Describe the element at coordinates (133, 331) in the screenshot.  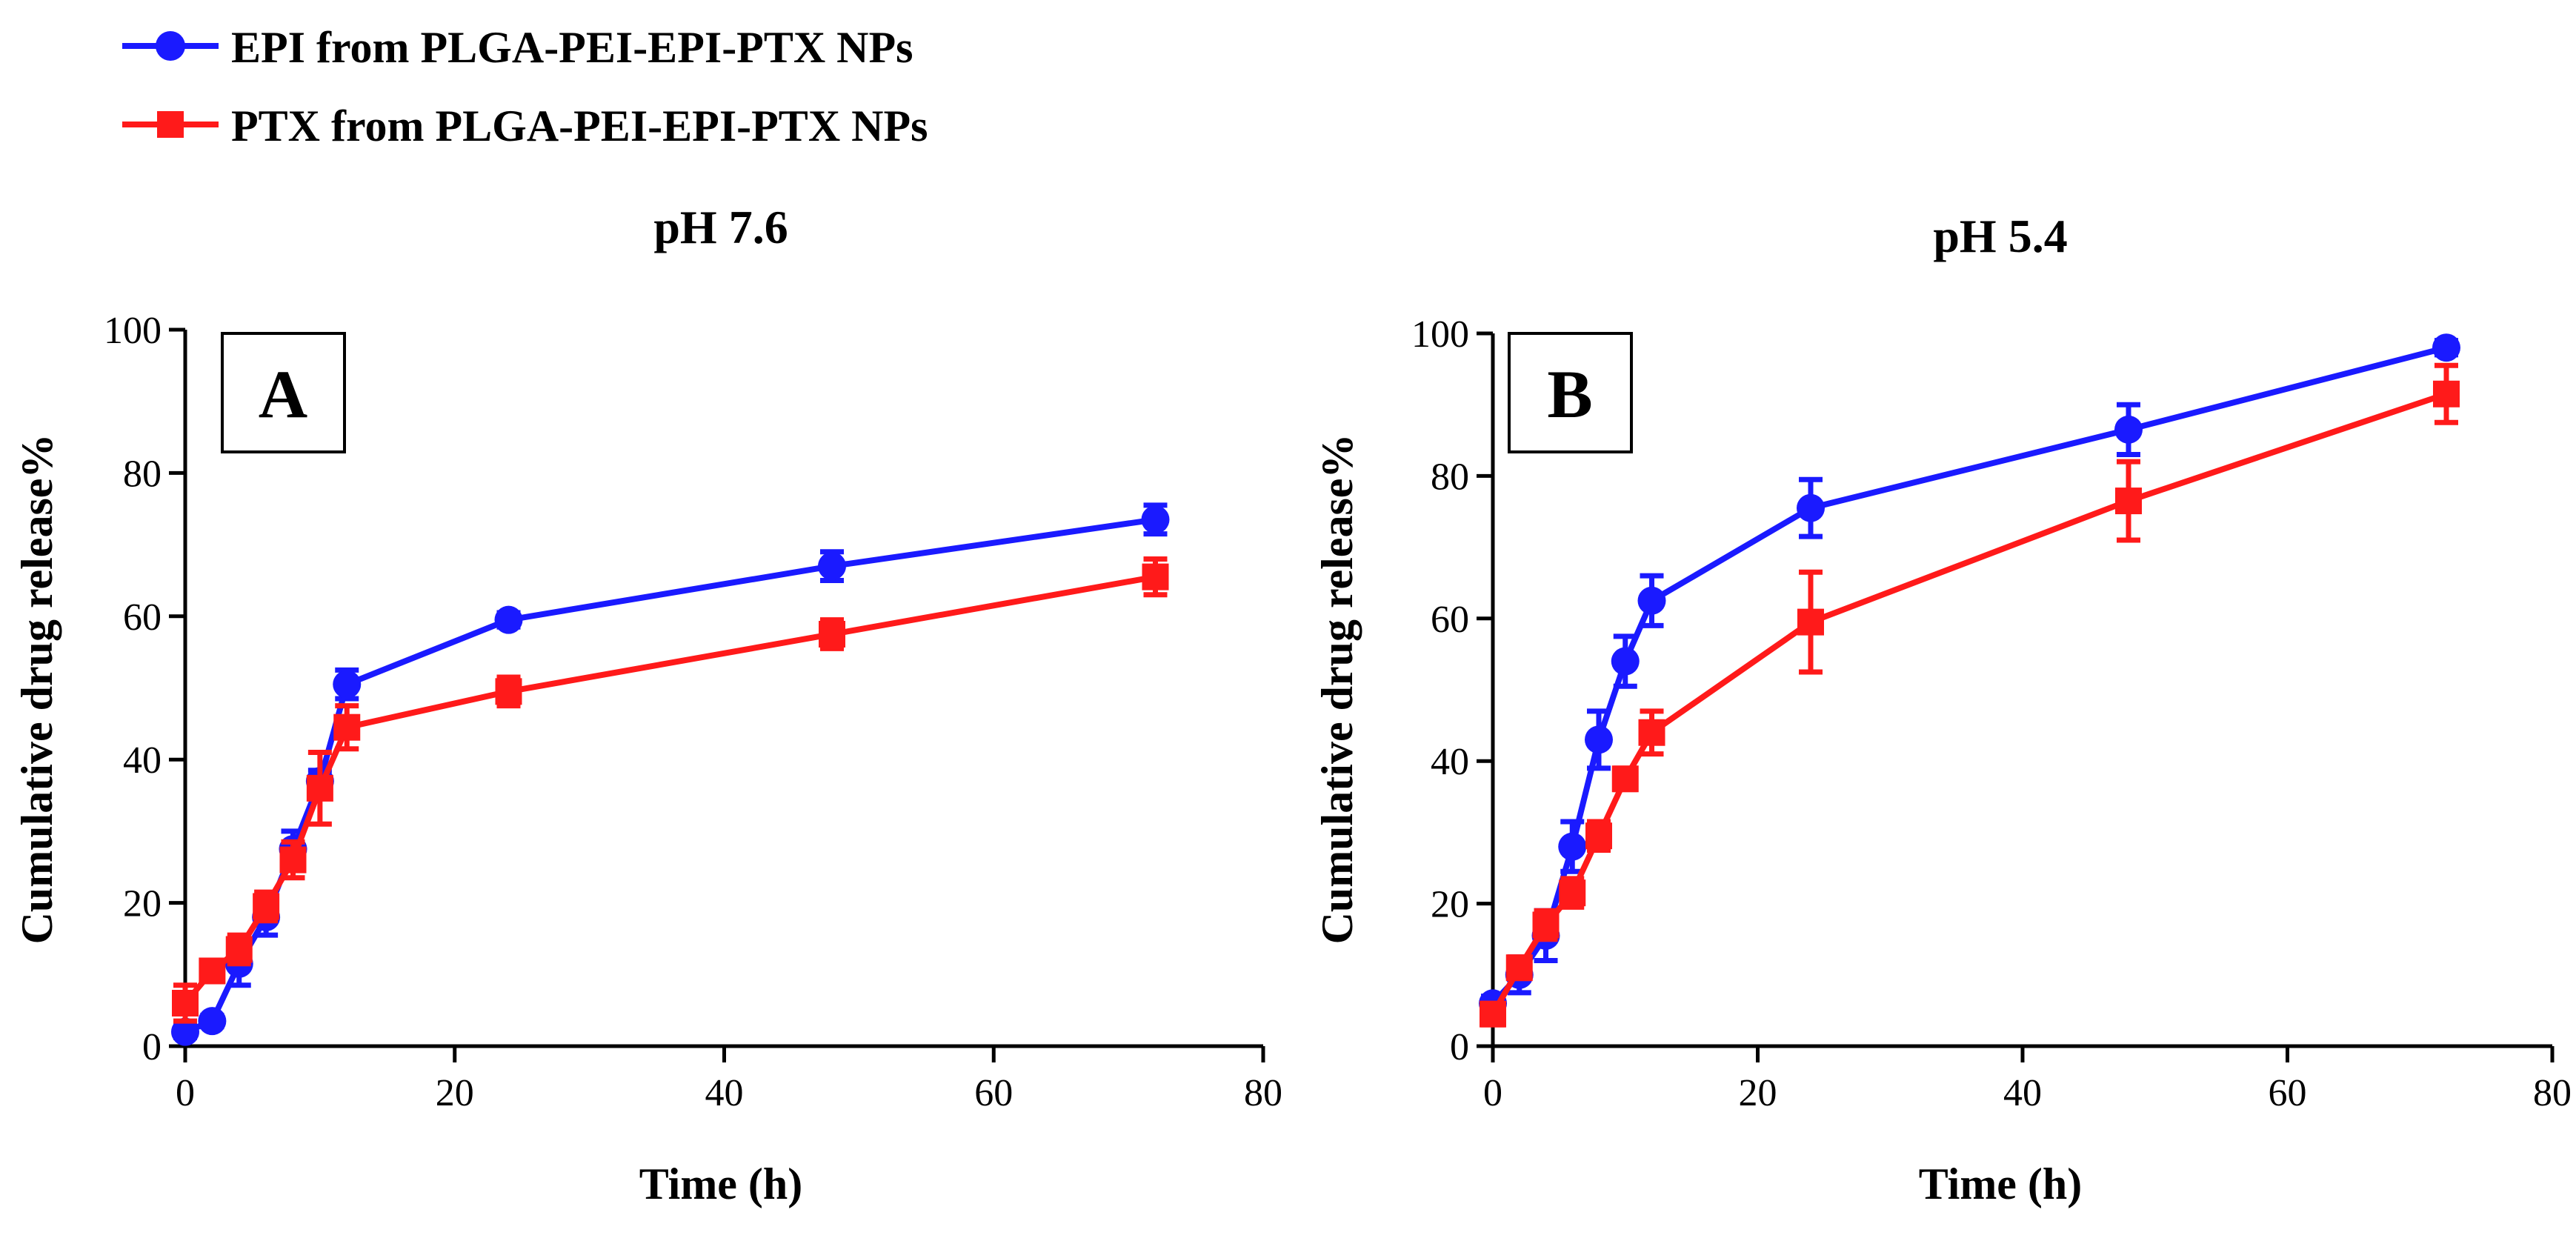
I see `panel-a-y-tick-label: 100` at that location.